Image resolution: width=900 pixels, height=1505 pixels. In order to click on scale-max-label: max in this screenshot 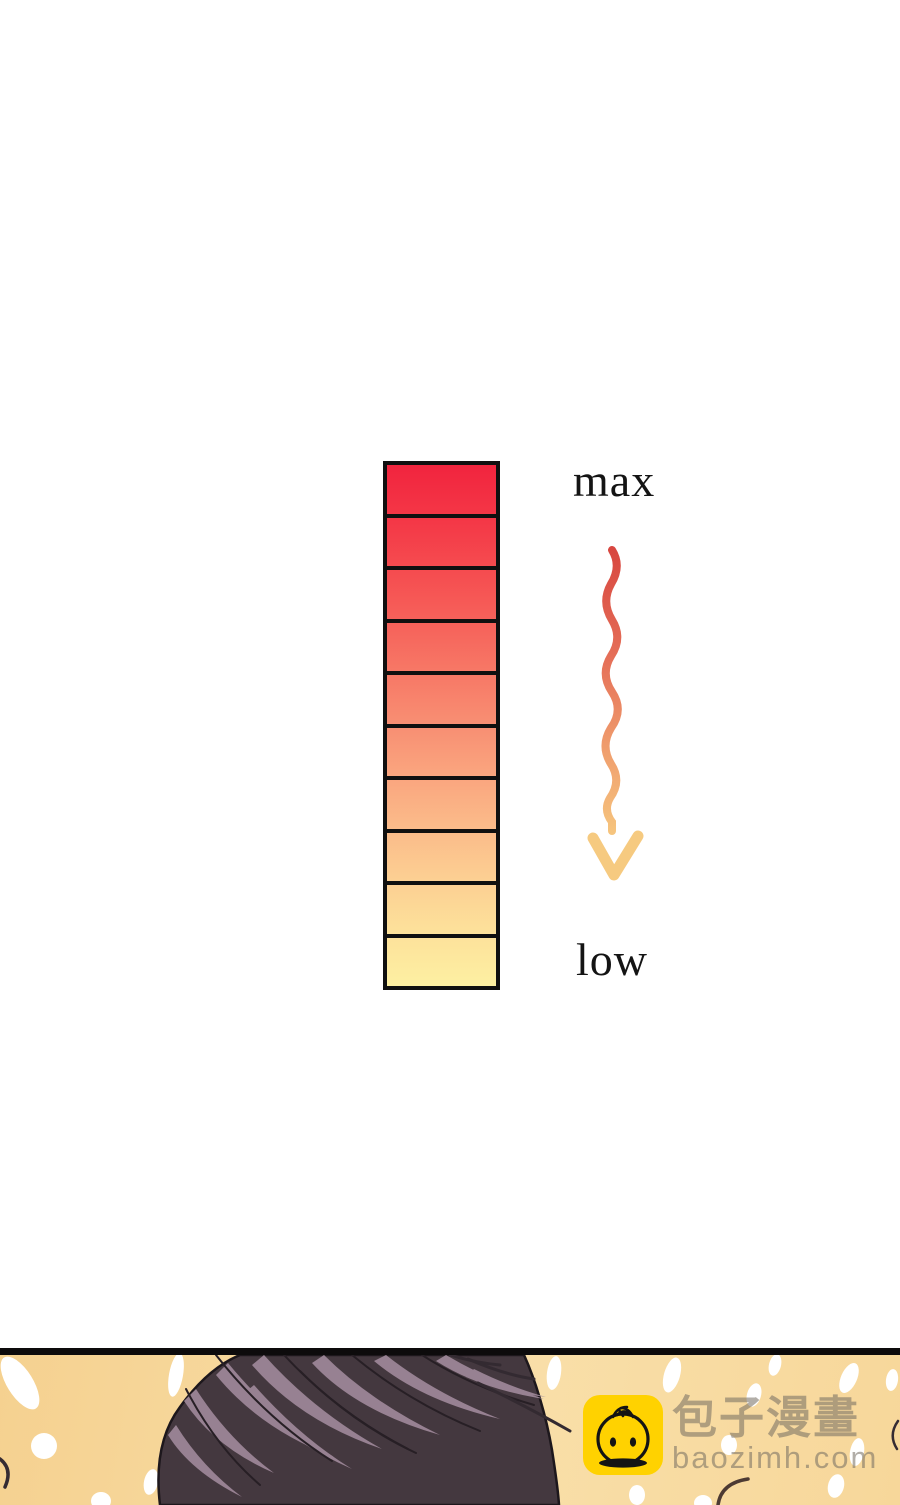, I will do `click(614, 480)`.